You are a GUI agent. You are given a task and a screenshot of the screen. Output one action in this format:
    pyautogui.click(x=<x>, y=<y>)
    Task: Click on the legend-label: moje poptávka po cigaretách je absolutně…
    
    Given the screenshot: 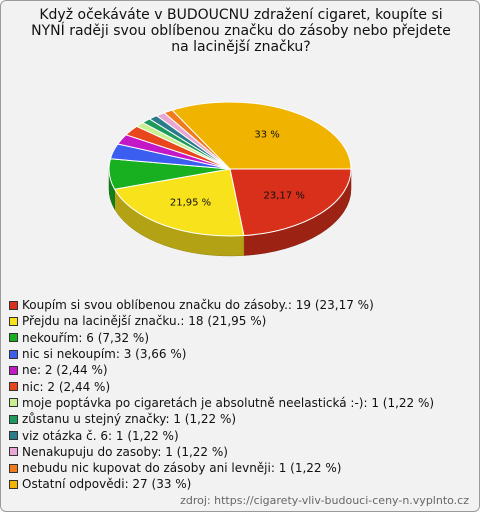 What is the action you would take?
    pyautogui.click(x=228, y=402)
    